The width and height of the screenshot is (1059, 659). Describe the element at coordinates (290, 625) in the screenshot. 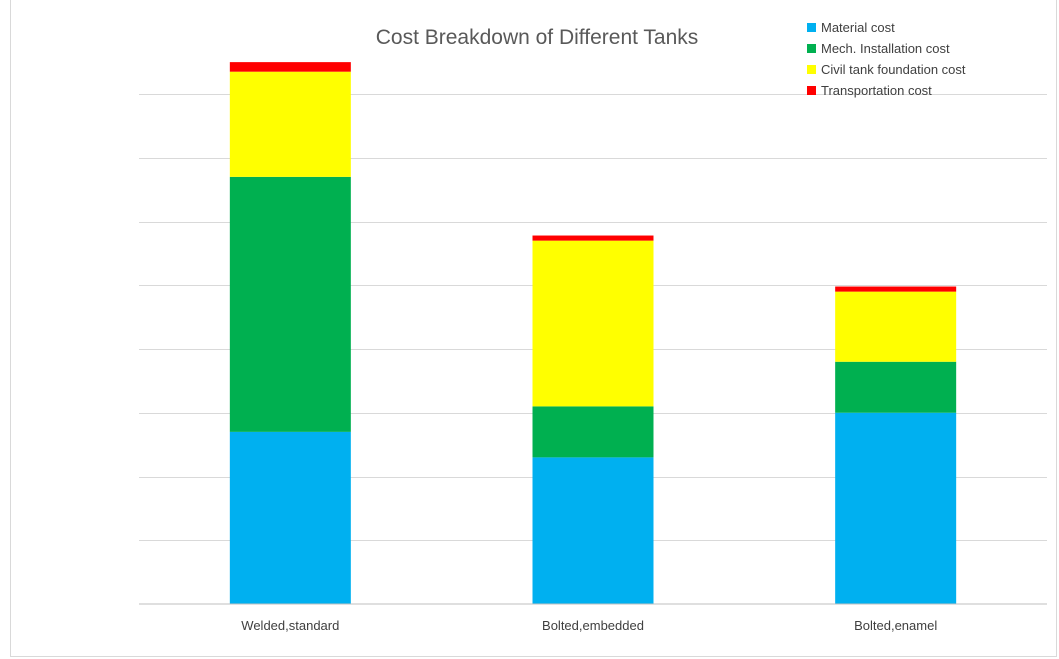

I see `x-tick-label-1: Welded,standard` at that location.